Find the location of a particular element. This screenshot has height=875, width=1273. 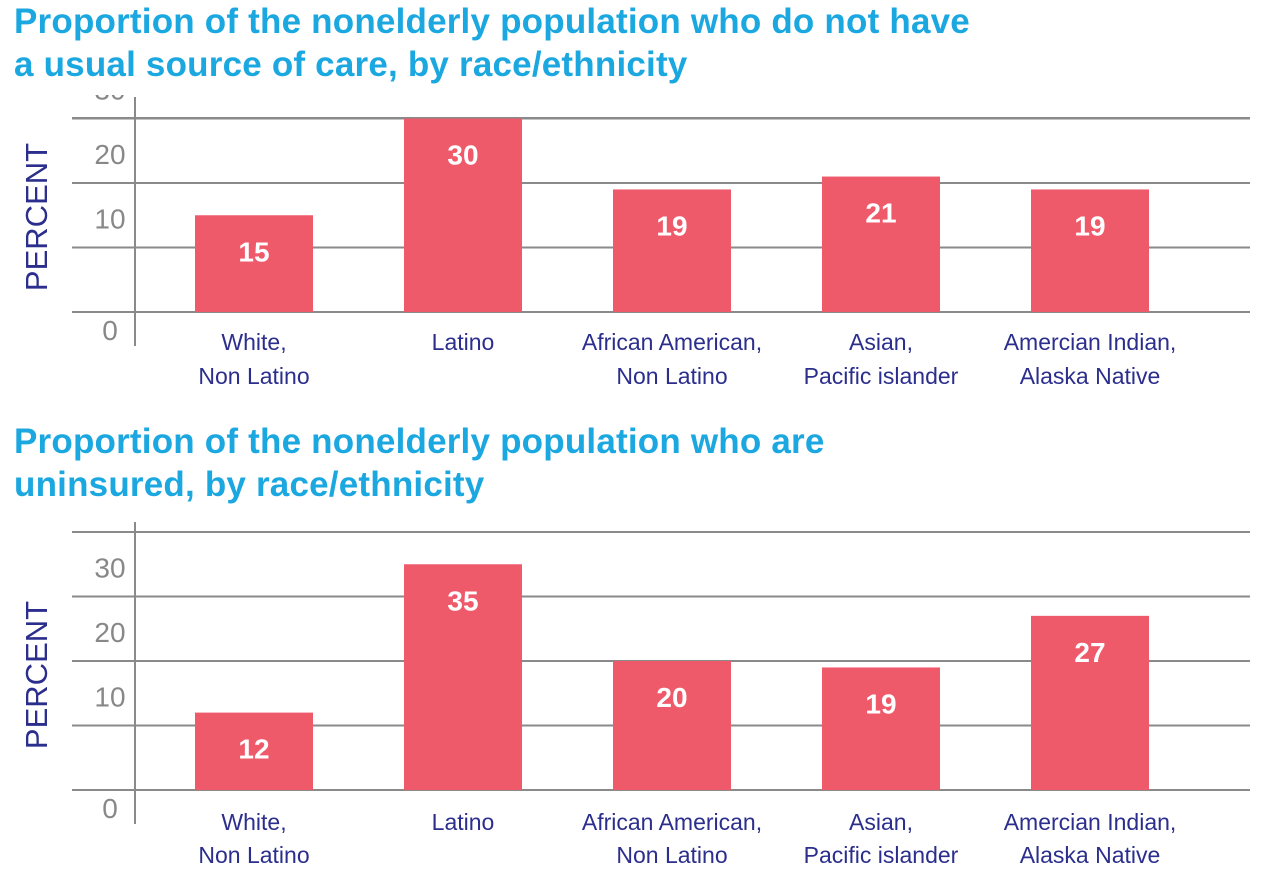

chart-title-line: uninsured, by race/ethnicity is located at coordinates (249, 484).